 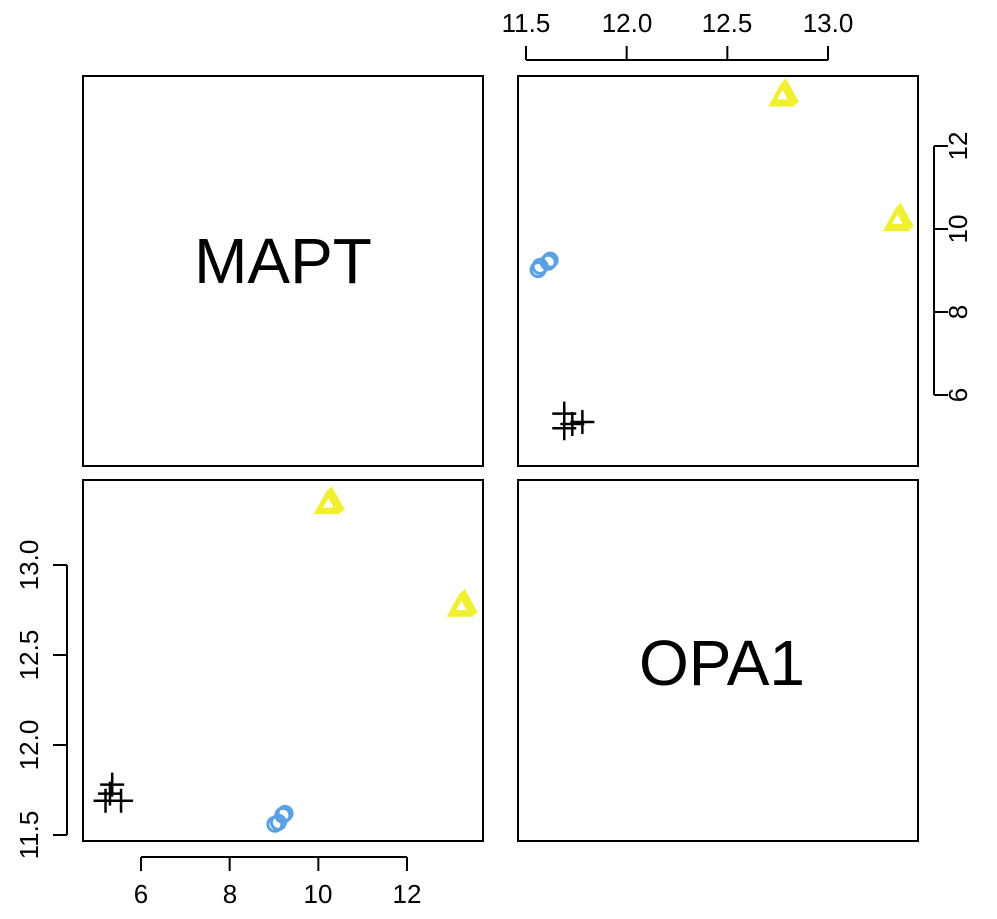 I want to click on left-tick-label: 11.5, so click(x=29, y=835).